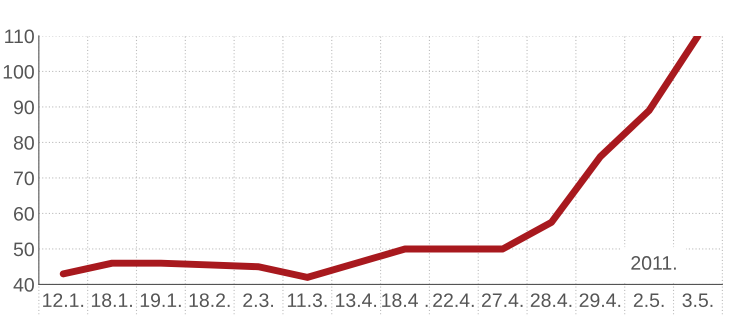  What do you see at coordinates (405, 300) in the screenshot?
I see `x-tick-label: 18.4 .` at bounding box center [405, 300].